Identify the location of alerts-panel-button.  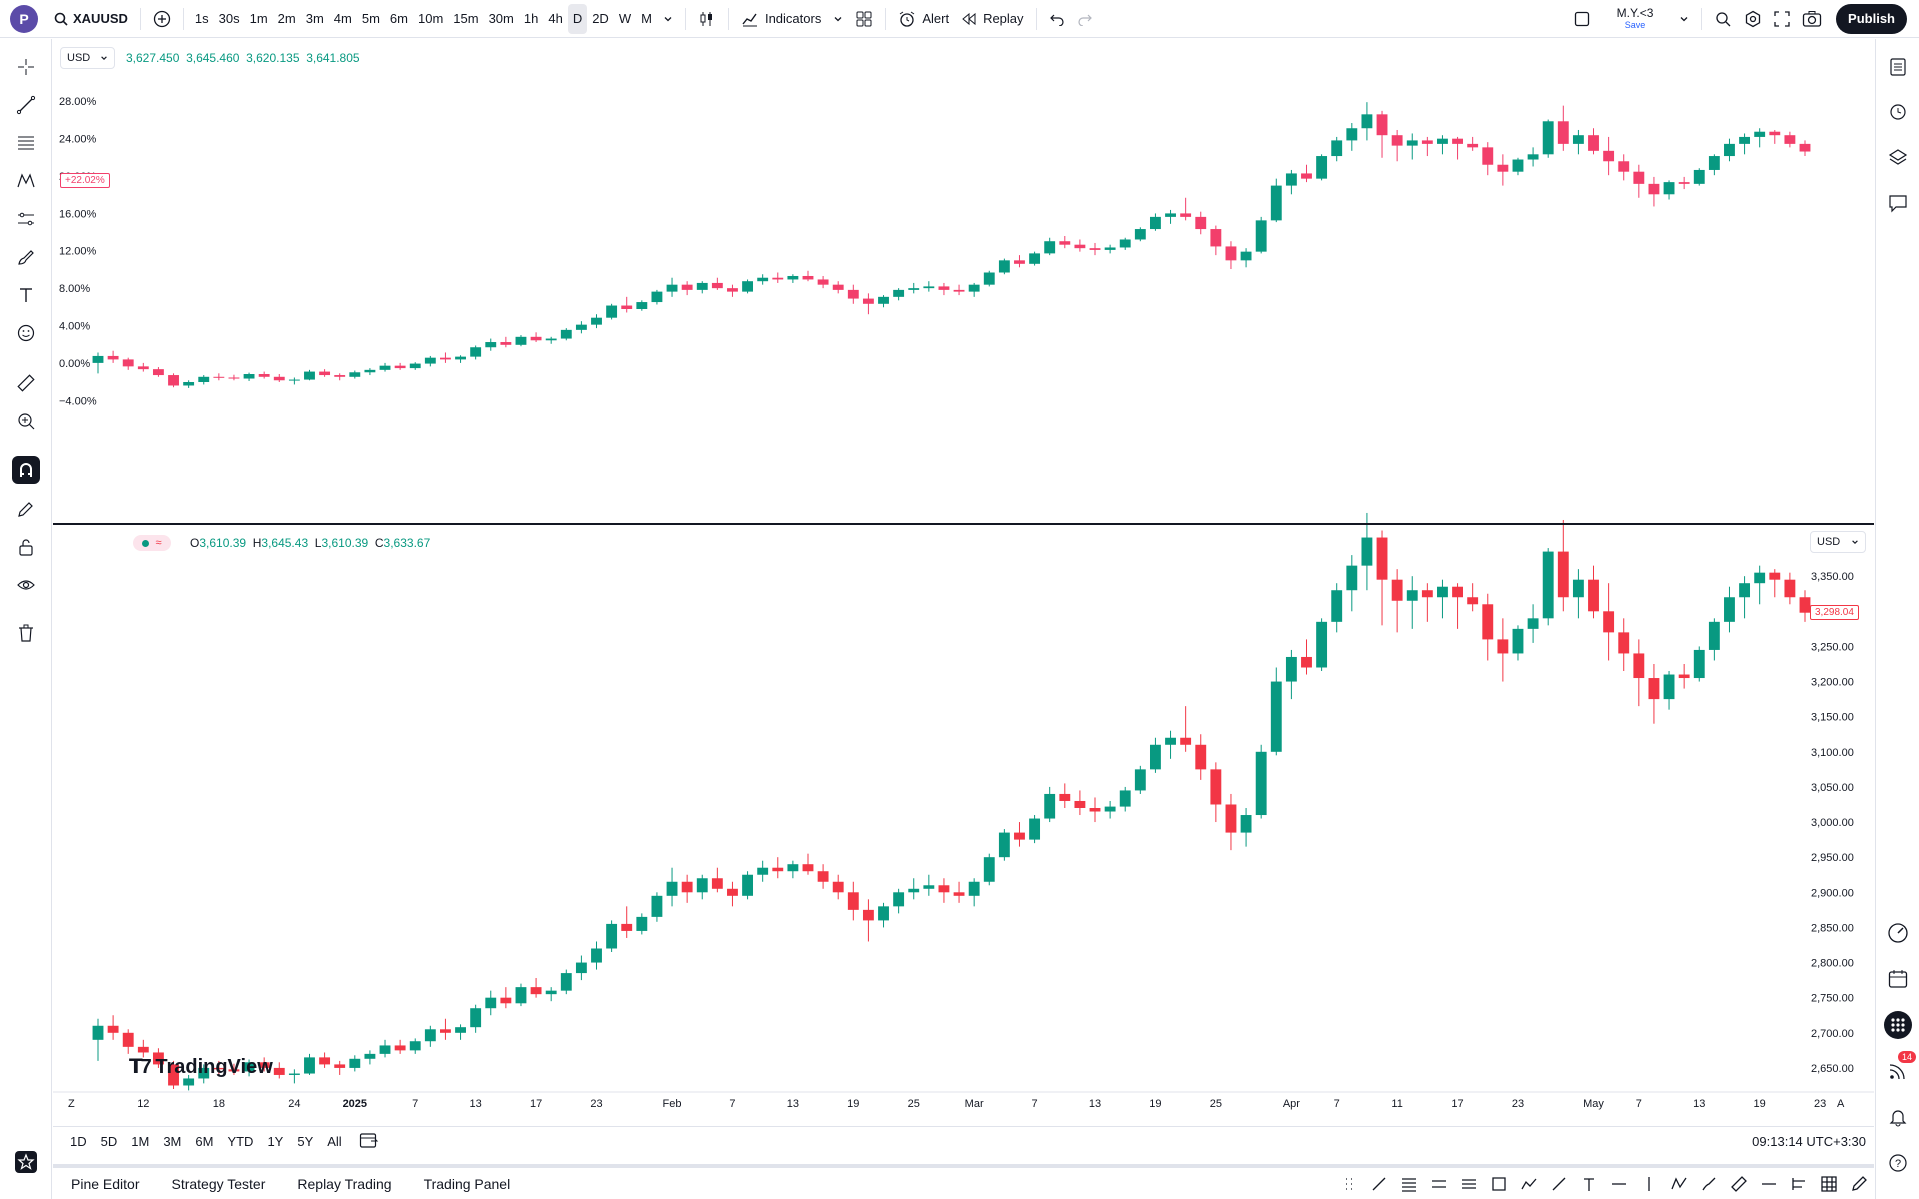
(1898, 111).